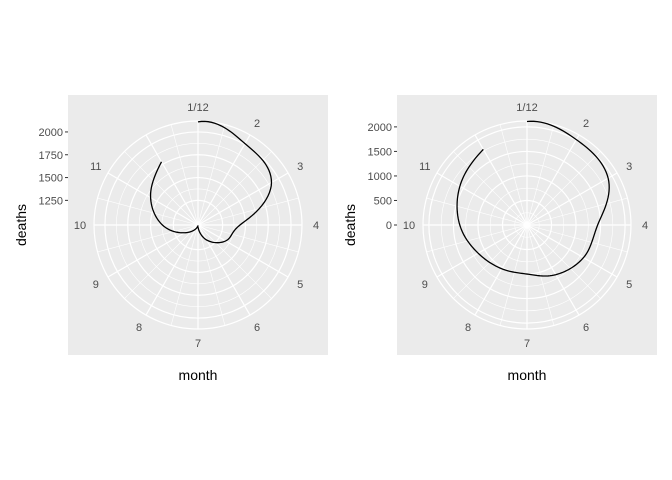 The height and width of the screenshot is (480, 672). I want to click on radial-tick-label: 1750, so click(51, 156).